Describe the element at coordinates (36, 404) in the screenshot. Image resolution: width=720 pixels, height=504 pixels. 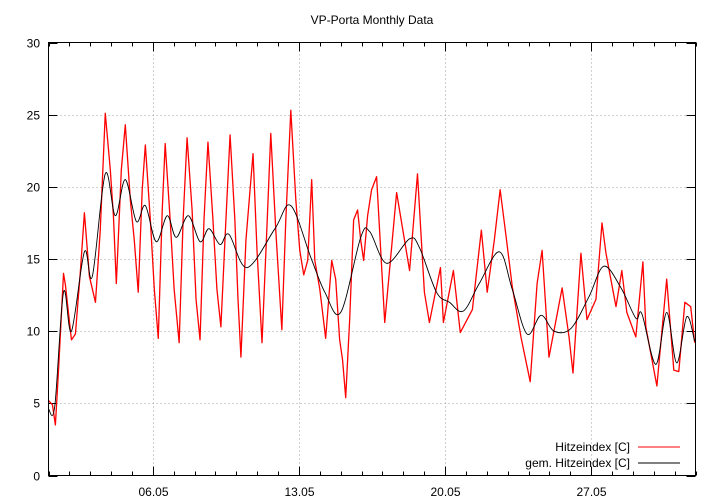
I see `y-tick-label: 5` at that location.